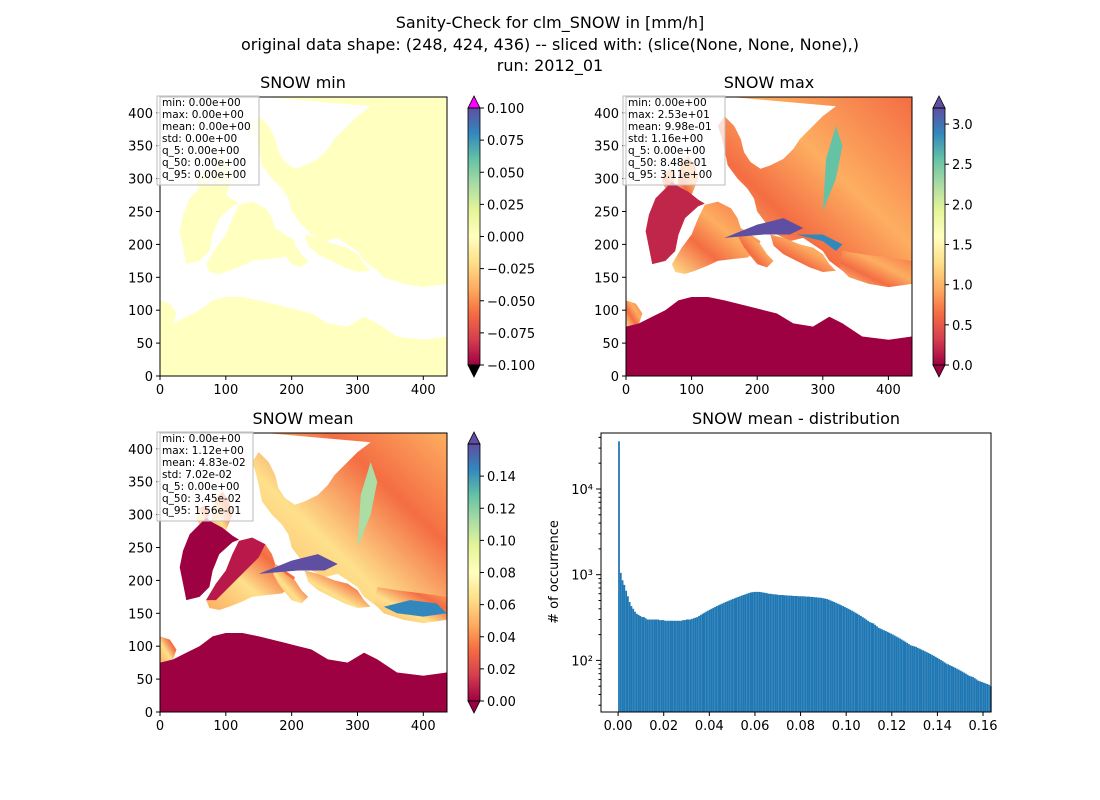 The width and height of the screenshot is (1100, 800). I want to click on y-tick-label: 10⁴, so click(582, 490).